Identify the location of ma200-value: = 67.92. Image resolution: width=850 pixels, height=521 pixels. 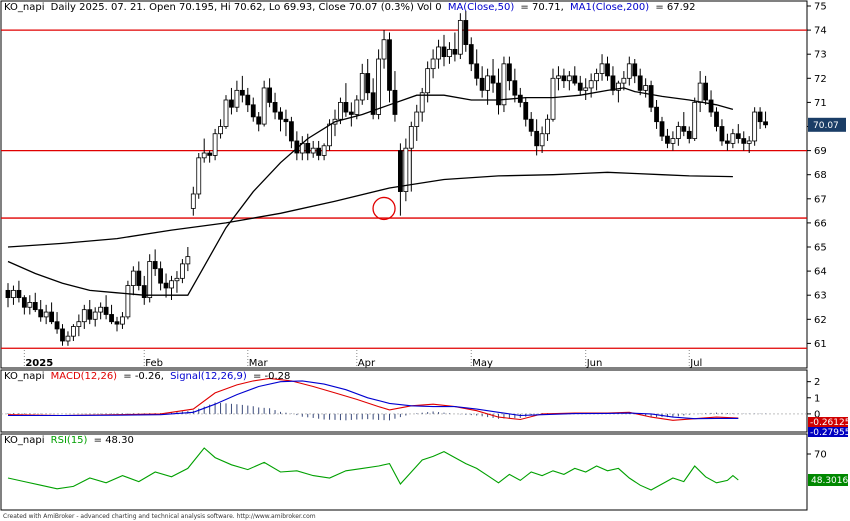
(675, 7).